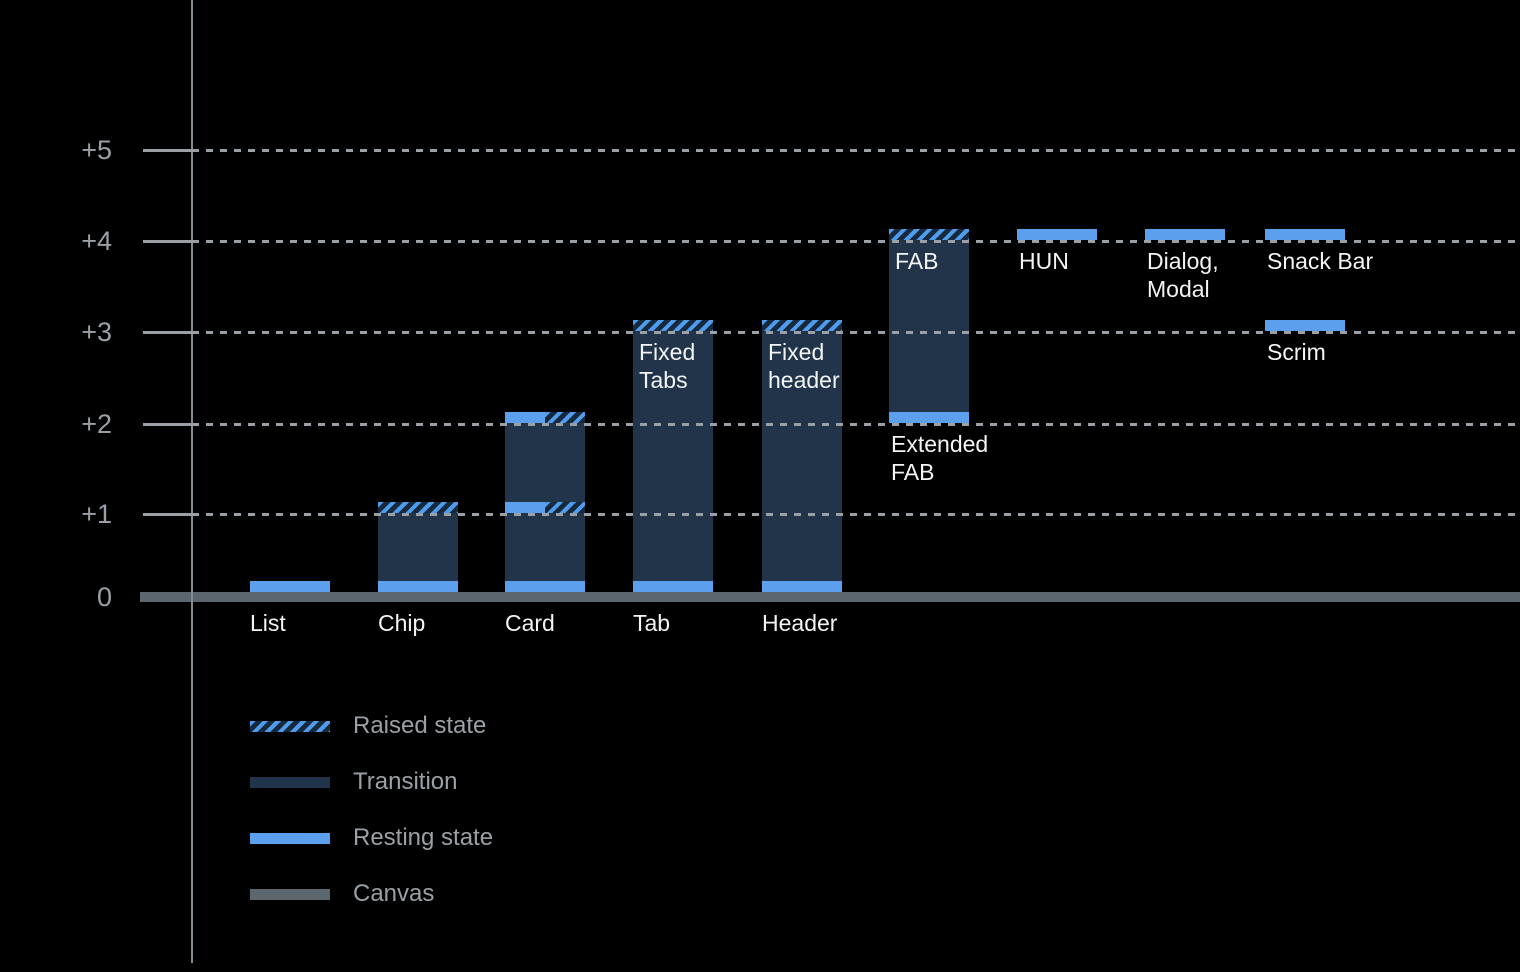 This screenshot has width=1520, height=972. What do you see at coordinates (167, 150) in the screenshot?
I see `y-axis-tick-plus5` at bounding box center [167, 150].